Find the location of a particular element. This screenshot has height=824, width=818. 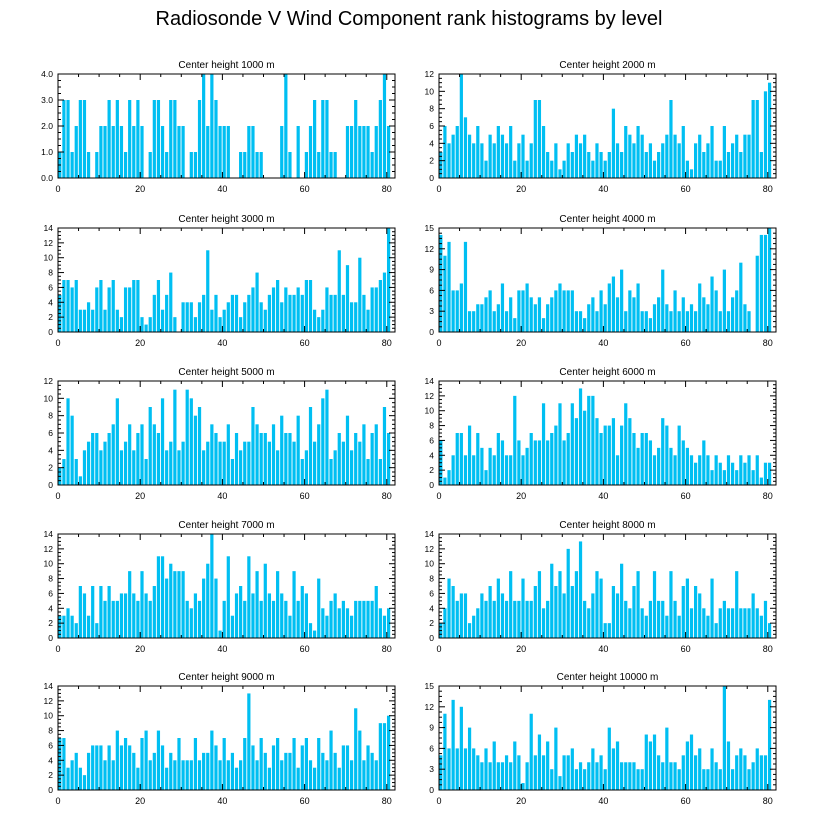

y-tick-label: 14 is located at coordinates (430, 381).